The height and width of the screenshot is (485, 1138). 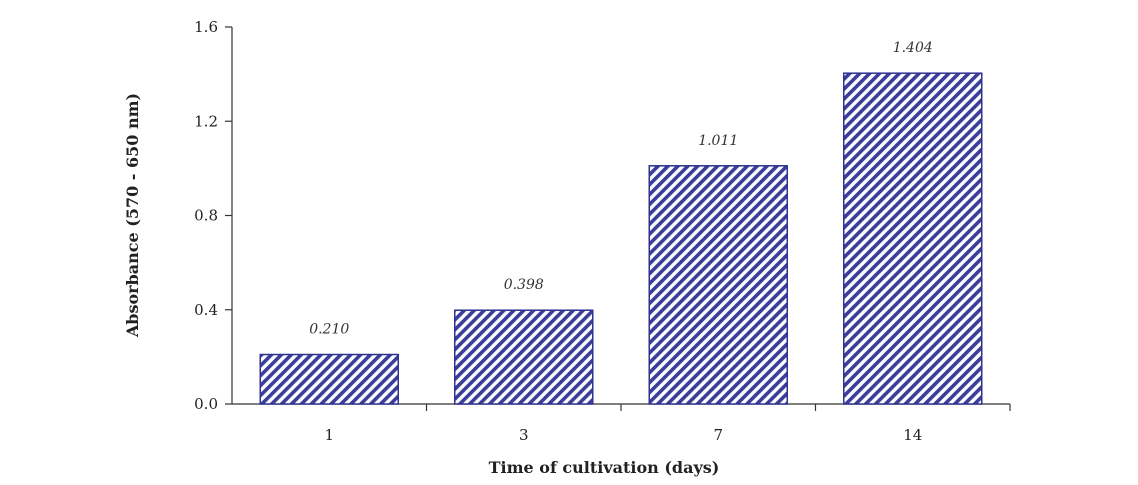 I want to click on y-tick-label: 1.2, so click(x=206, y=121).